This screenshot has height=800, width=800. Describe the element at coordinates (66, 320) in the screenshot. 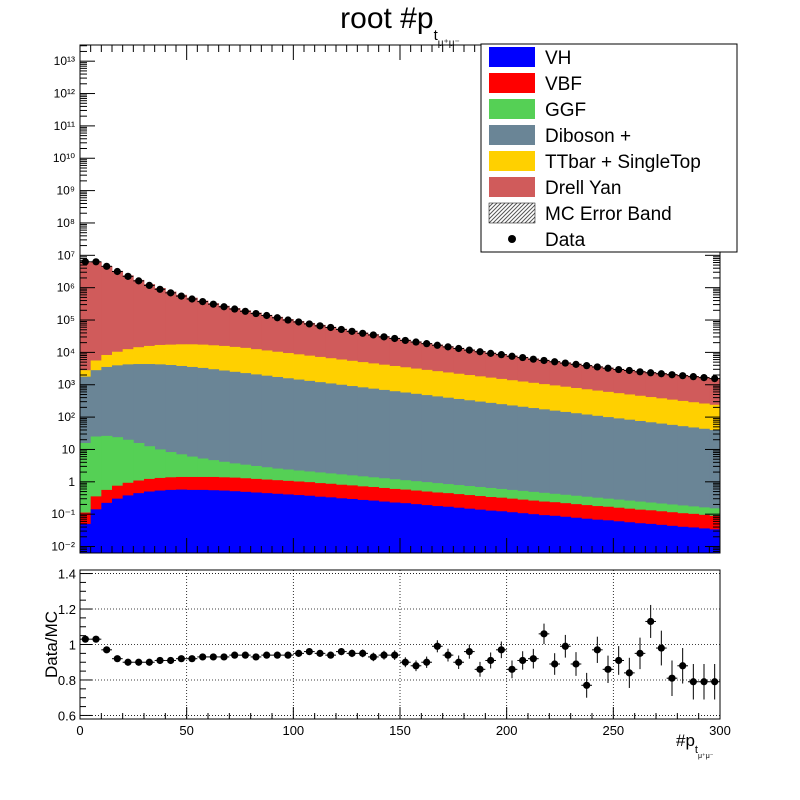

I see `y-tick-label: 10⁵` at that location.